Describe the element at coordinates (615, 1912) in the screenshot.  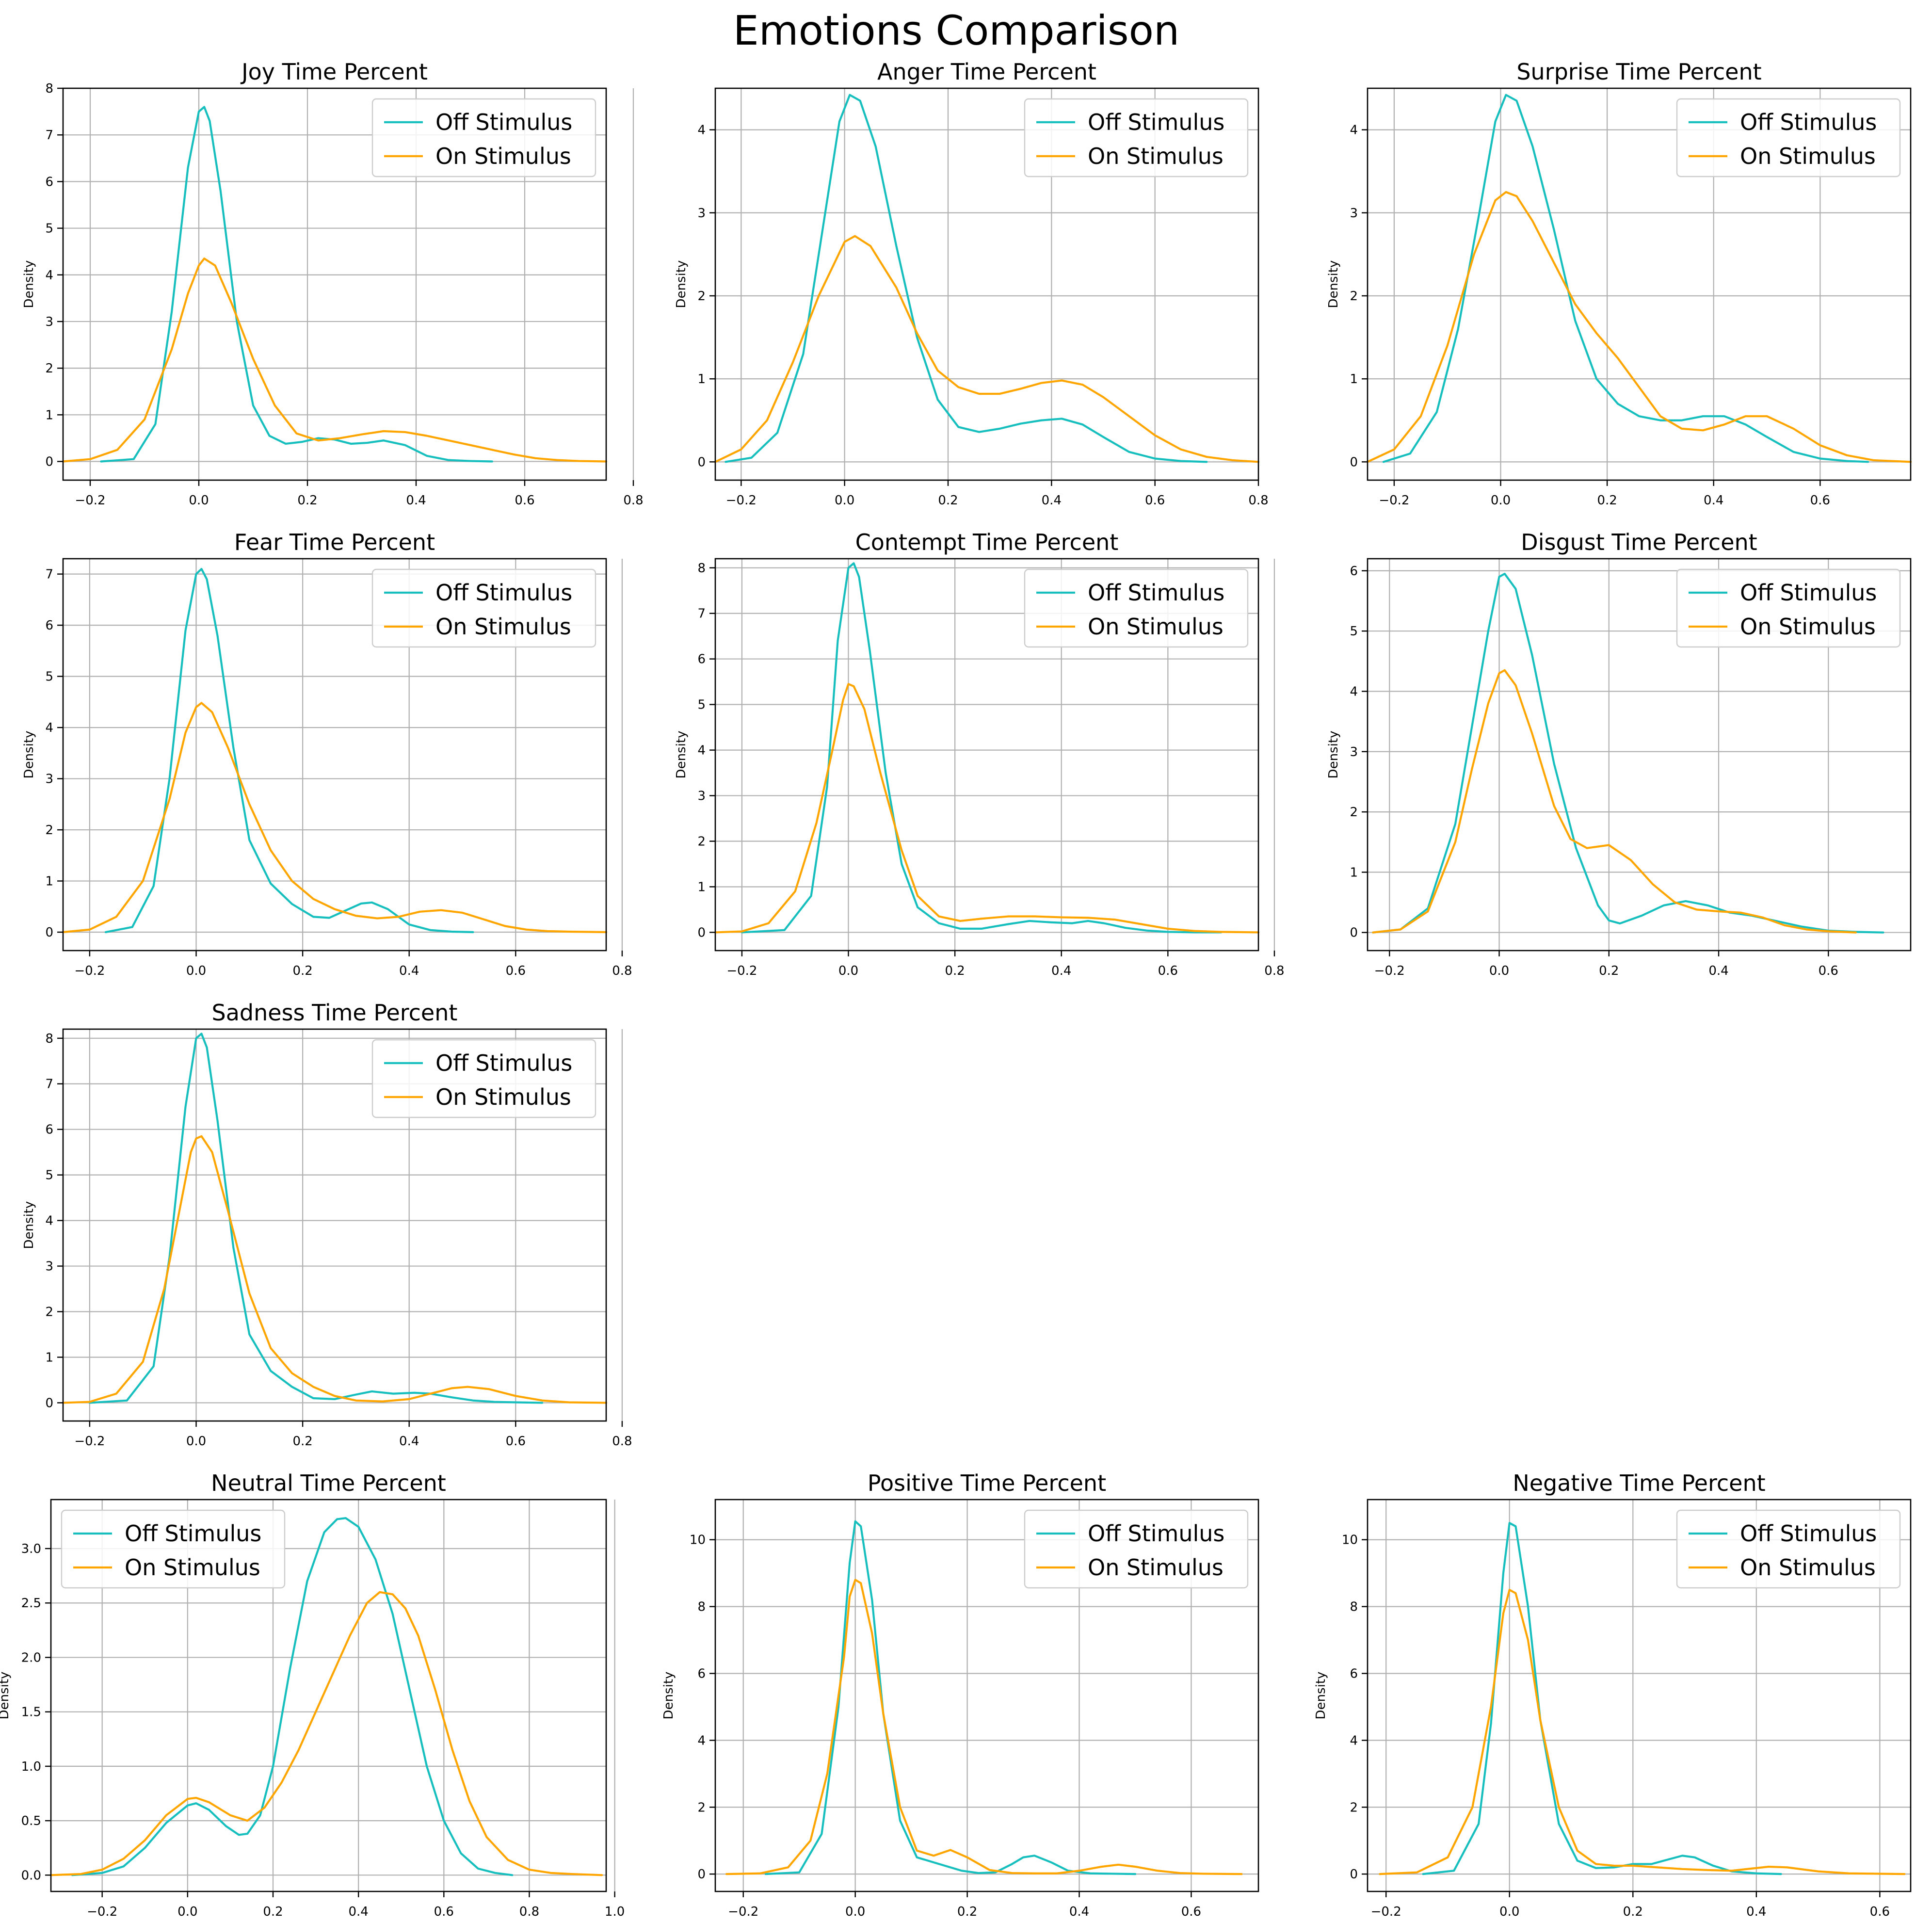
I see `x-tick-label: 1.0` at that location.